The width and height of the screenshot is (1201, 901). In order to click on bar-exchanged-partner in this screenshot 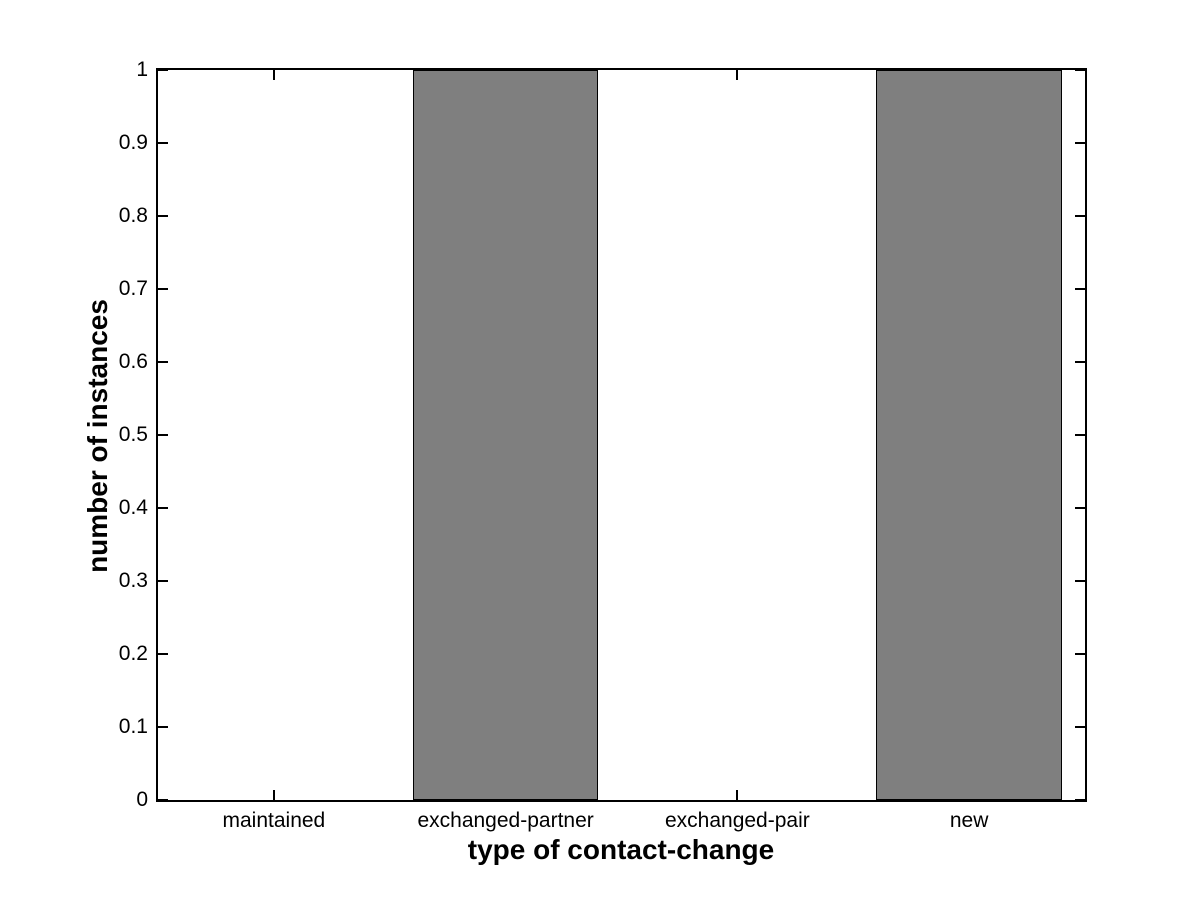, I will do `click(505, 435)`.